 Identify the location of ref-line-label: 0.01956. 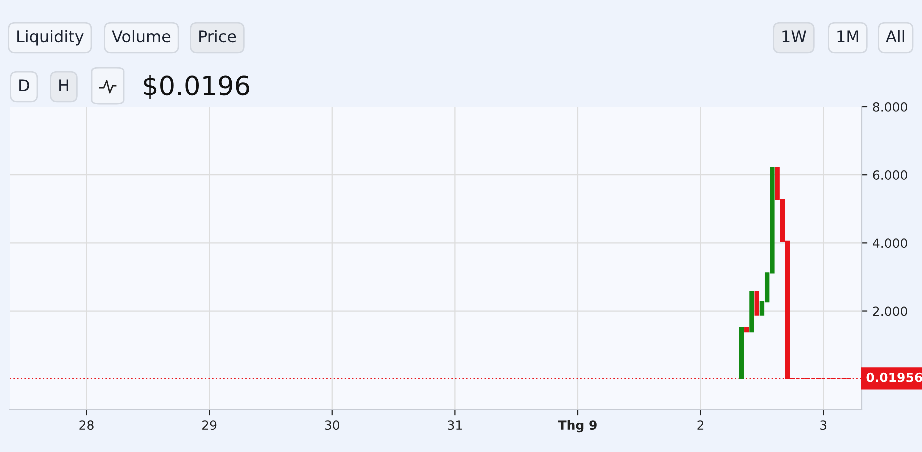
(894, 377).